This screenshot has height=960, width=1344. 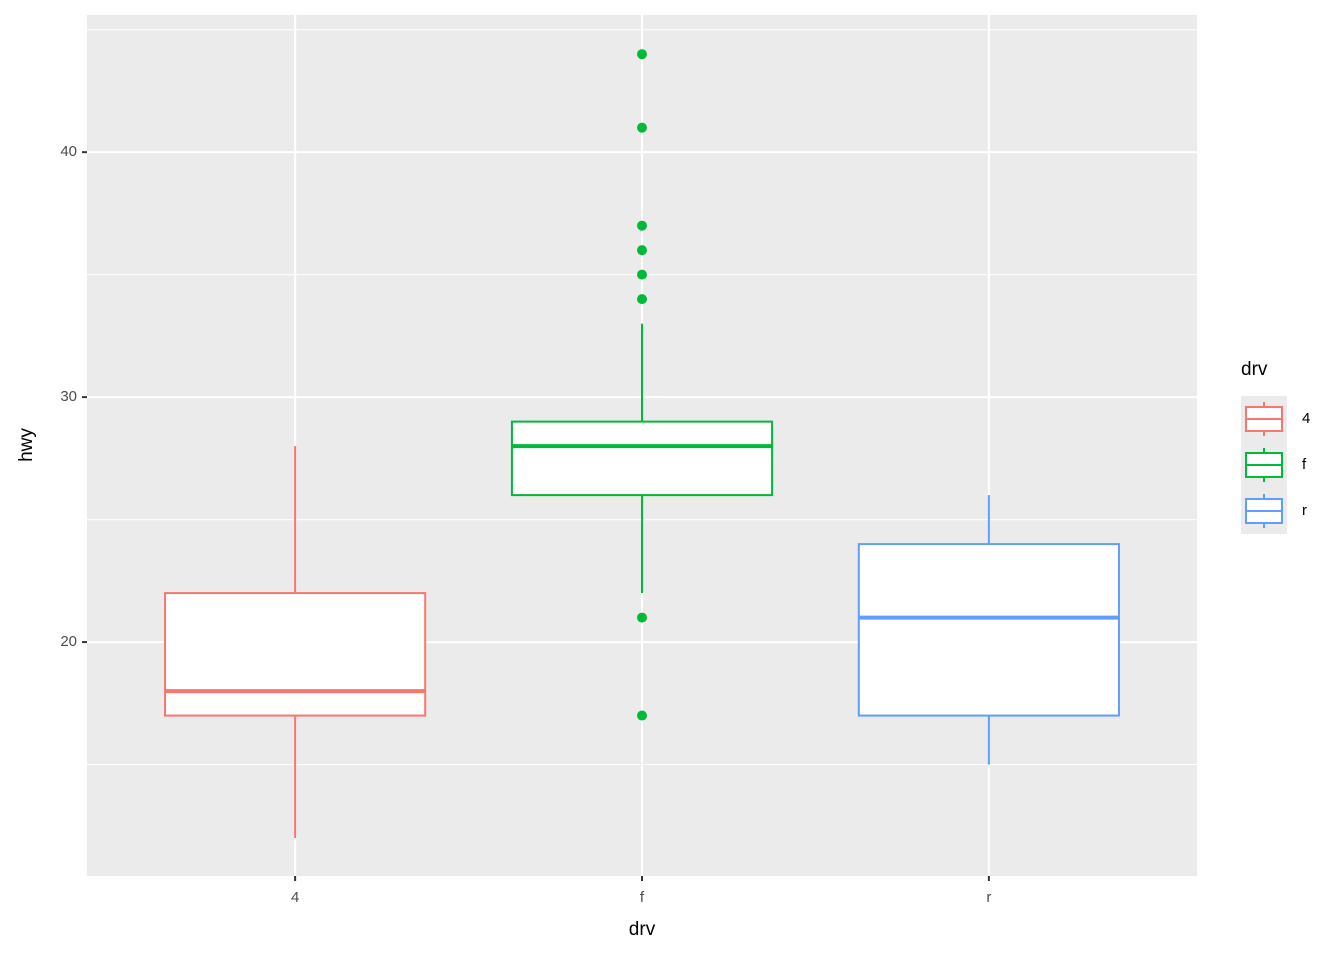 What do you see at coordinates (68, 151) in the screenshot?
I see `y-tick-label: 40` at bounding box center [68, 151].